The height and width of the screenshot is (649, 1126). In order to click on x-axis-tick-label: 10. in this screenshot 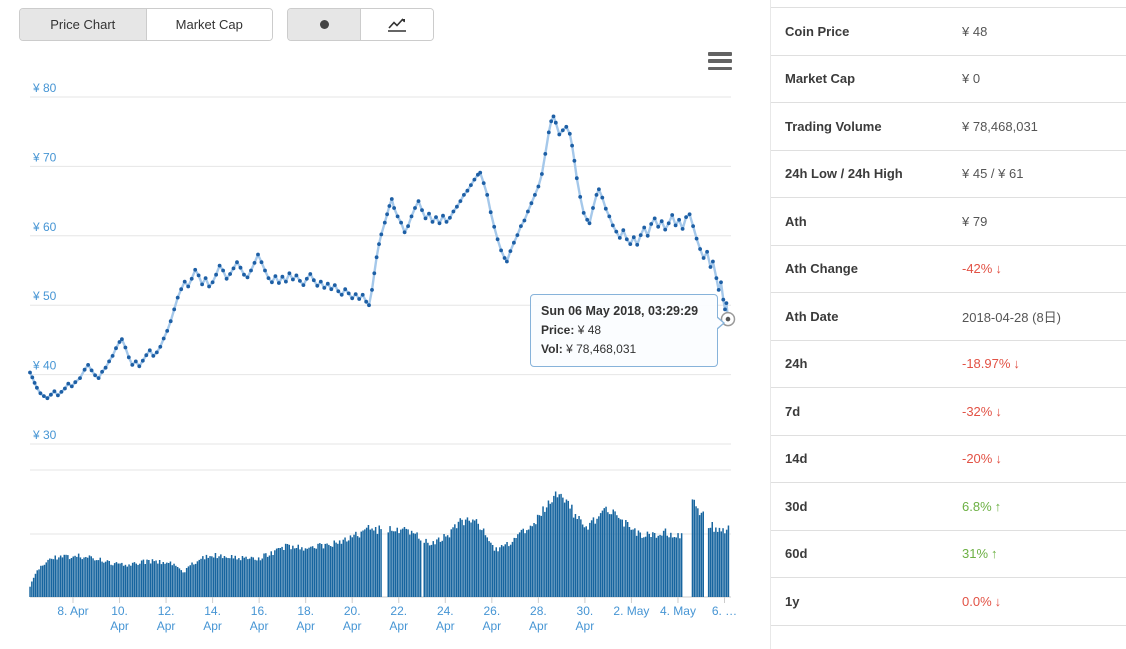, I will do `click(119, 611)`.